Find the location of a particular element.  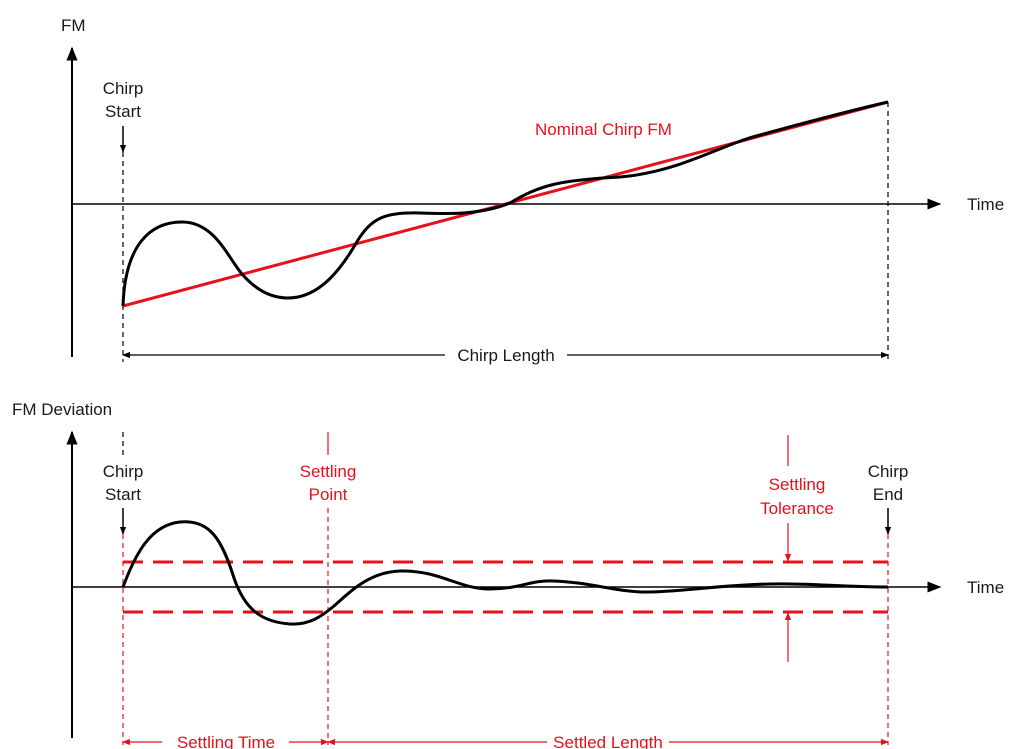

settling-tolerance-label-1: Settling is located at coordinates (797, 484).